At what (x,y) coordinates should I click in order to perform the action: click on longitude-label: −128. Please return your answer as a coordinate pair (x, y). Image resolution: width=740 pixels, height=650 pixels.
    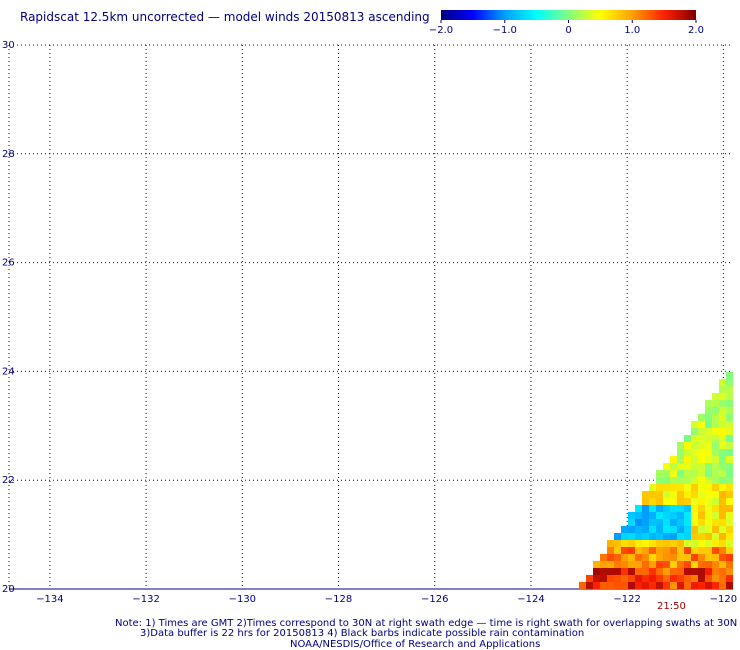
    Looking at the image, I should click on (338, 599).